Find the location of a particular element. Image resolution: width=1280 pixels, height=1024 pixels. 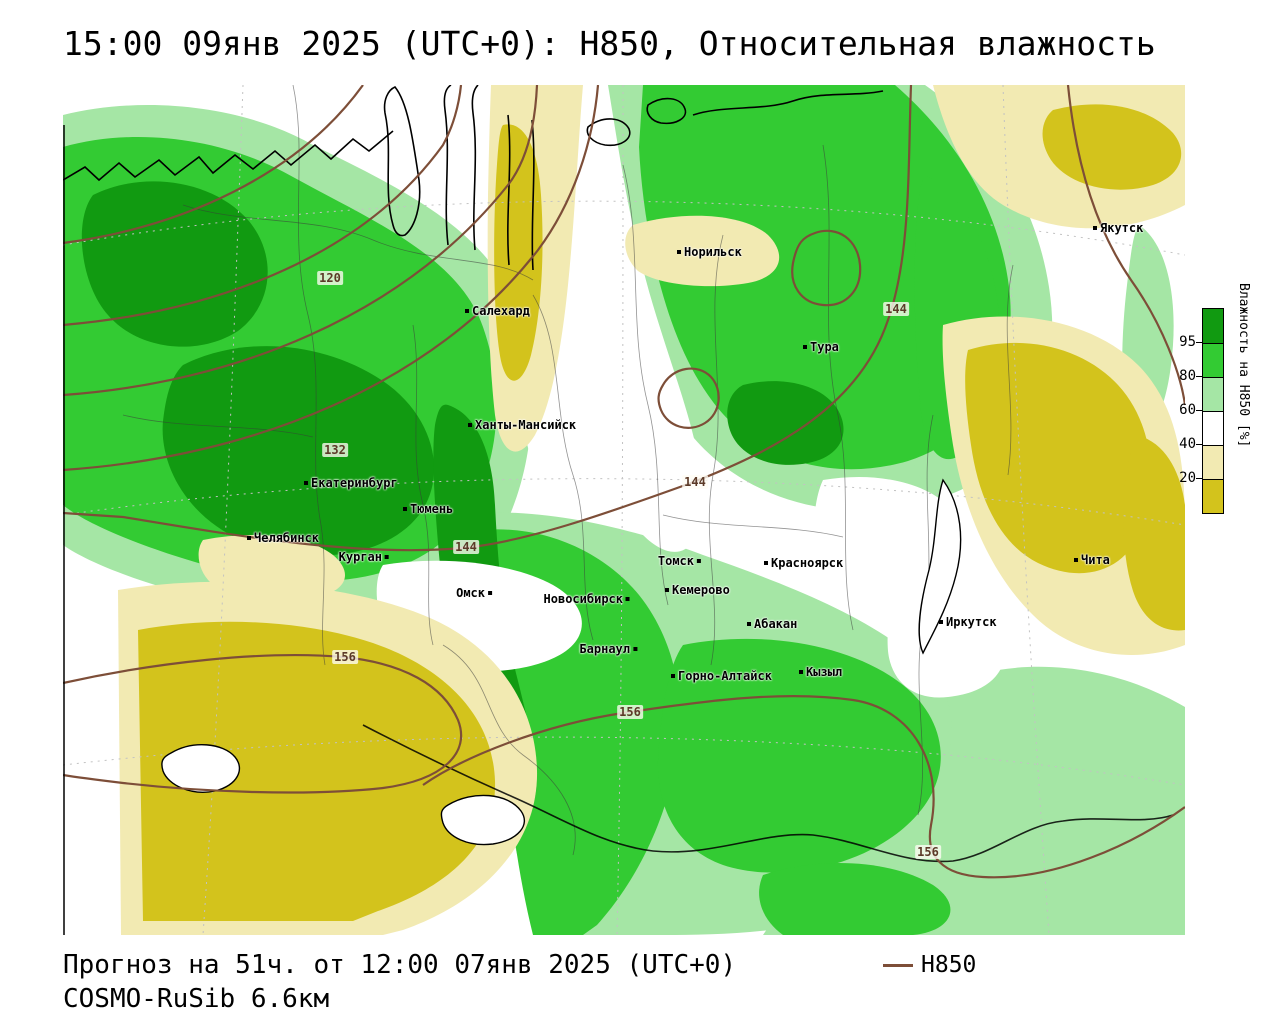

city-label: Тюмень is located at coordinates (428, 509).